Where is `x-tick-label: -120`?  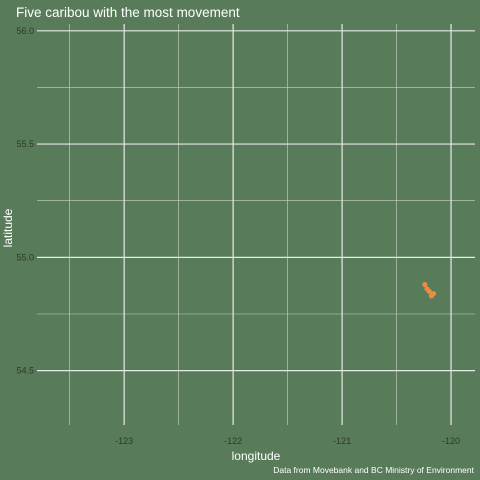 x-tick-label: -120 is located at coordinates (451, 441).